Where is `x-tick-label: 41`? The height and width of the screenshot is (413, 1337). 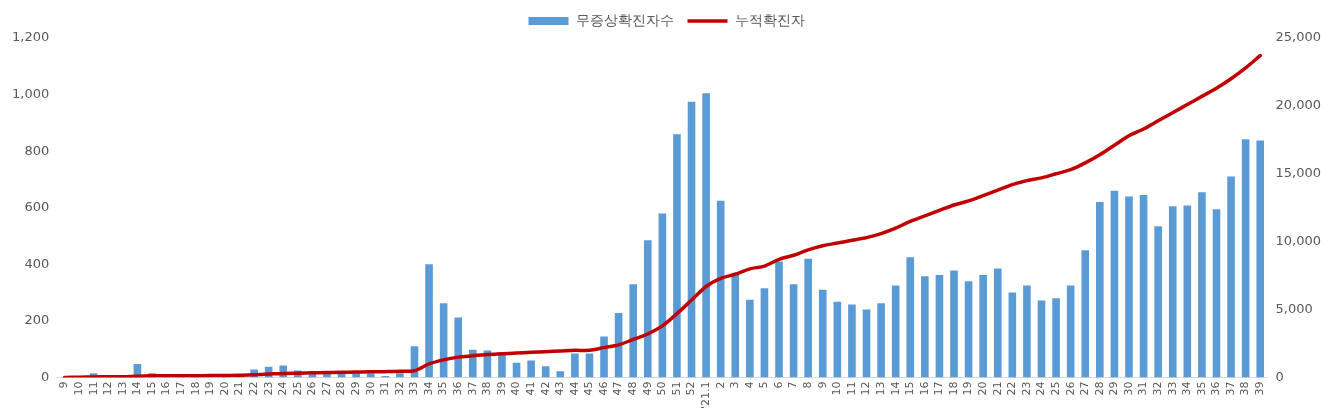 x-tick-label: 41 is located at coordinates (530, 388).